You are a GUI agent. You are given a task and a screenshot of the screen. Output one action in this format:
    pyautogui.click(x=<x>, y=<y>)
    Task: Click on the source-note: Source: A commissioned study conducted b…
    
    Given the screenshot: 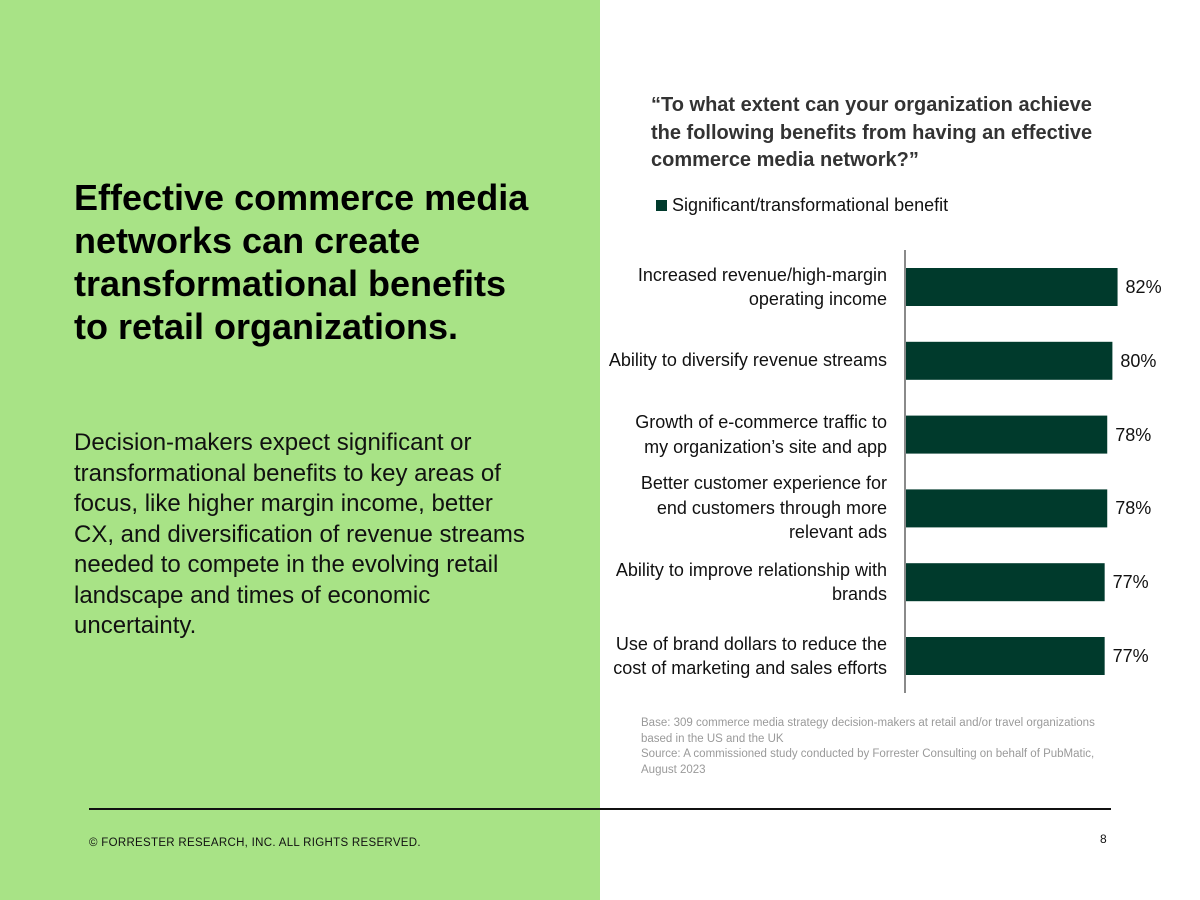 What is the action you would take?
    pyautogui.click(x=868, y=762)
    